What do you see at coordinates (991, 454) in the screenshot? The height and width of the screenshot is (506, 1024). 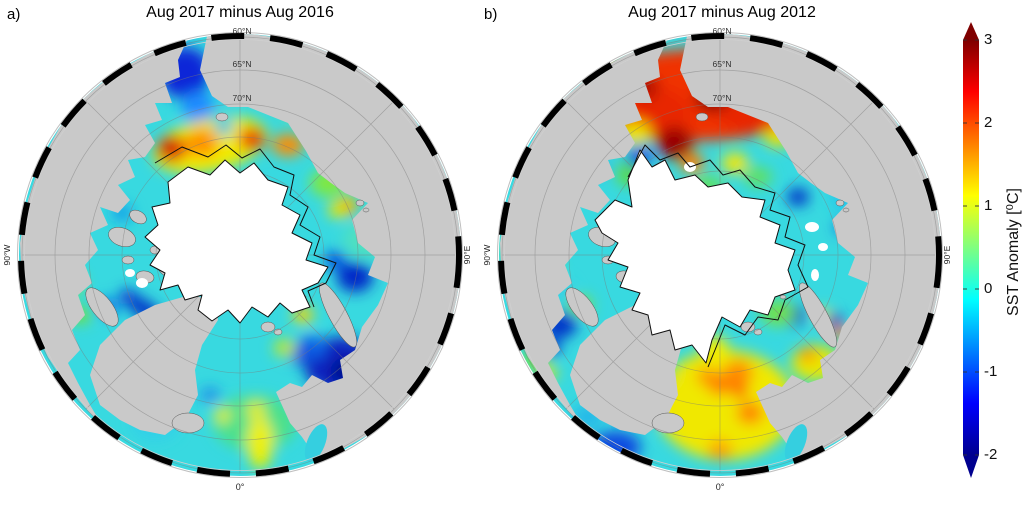 I see `colorbar-tick-value: -2` at bounding box center [991, 454].